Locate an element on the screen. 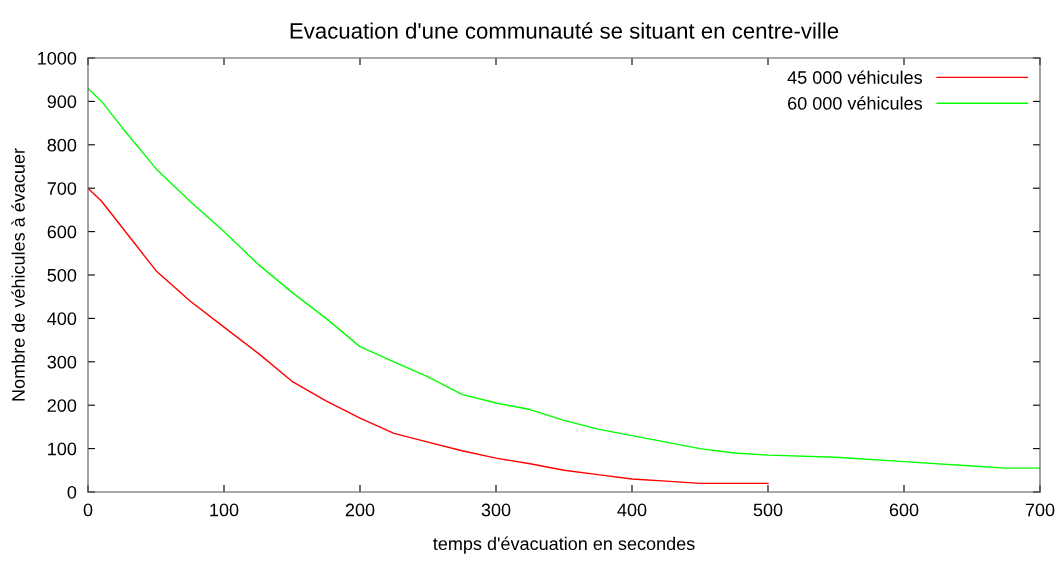 This screenshot has width=1058, height=565. x-tick-label: 700 is located at coordinates (1040, 510).